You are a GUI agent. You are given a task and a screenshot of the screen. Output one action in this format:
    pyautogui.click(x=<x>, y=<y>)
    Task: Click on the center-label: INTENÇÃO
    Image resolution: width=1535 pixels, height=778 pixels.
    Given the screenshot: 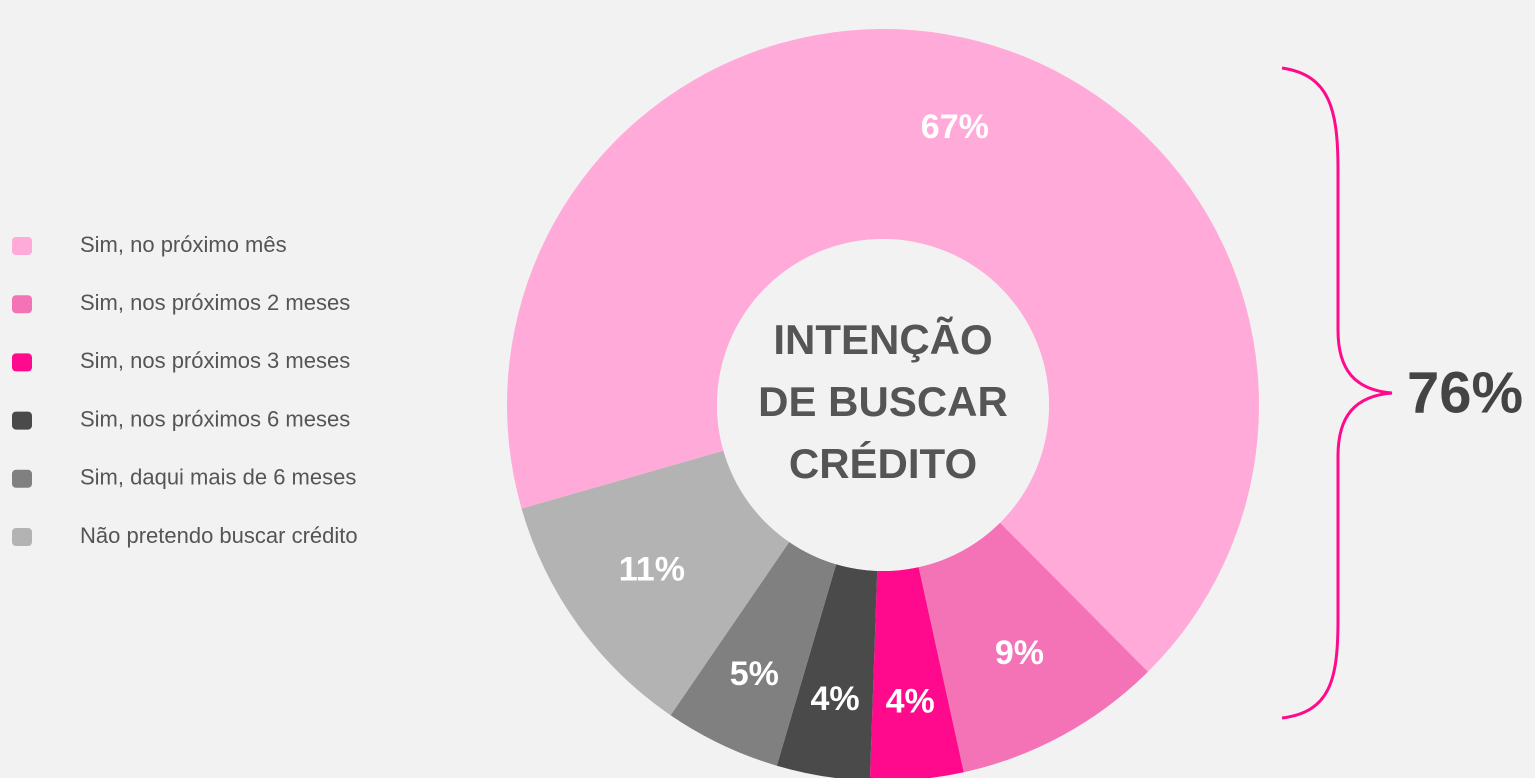 What is the action you would take?
    pyautogui.click(x=882, y=339)
    